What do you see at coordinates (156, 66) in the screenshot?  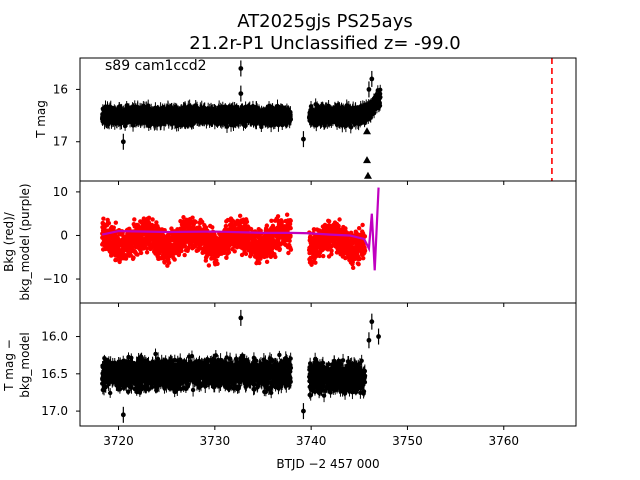 I see `annotation-camera: s89 cam1ccd2` at bounding box center [156, 66].